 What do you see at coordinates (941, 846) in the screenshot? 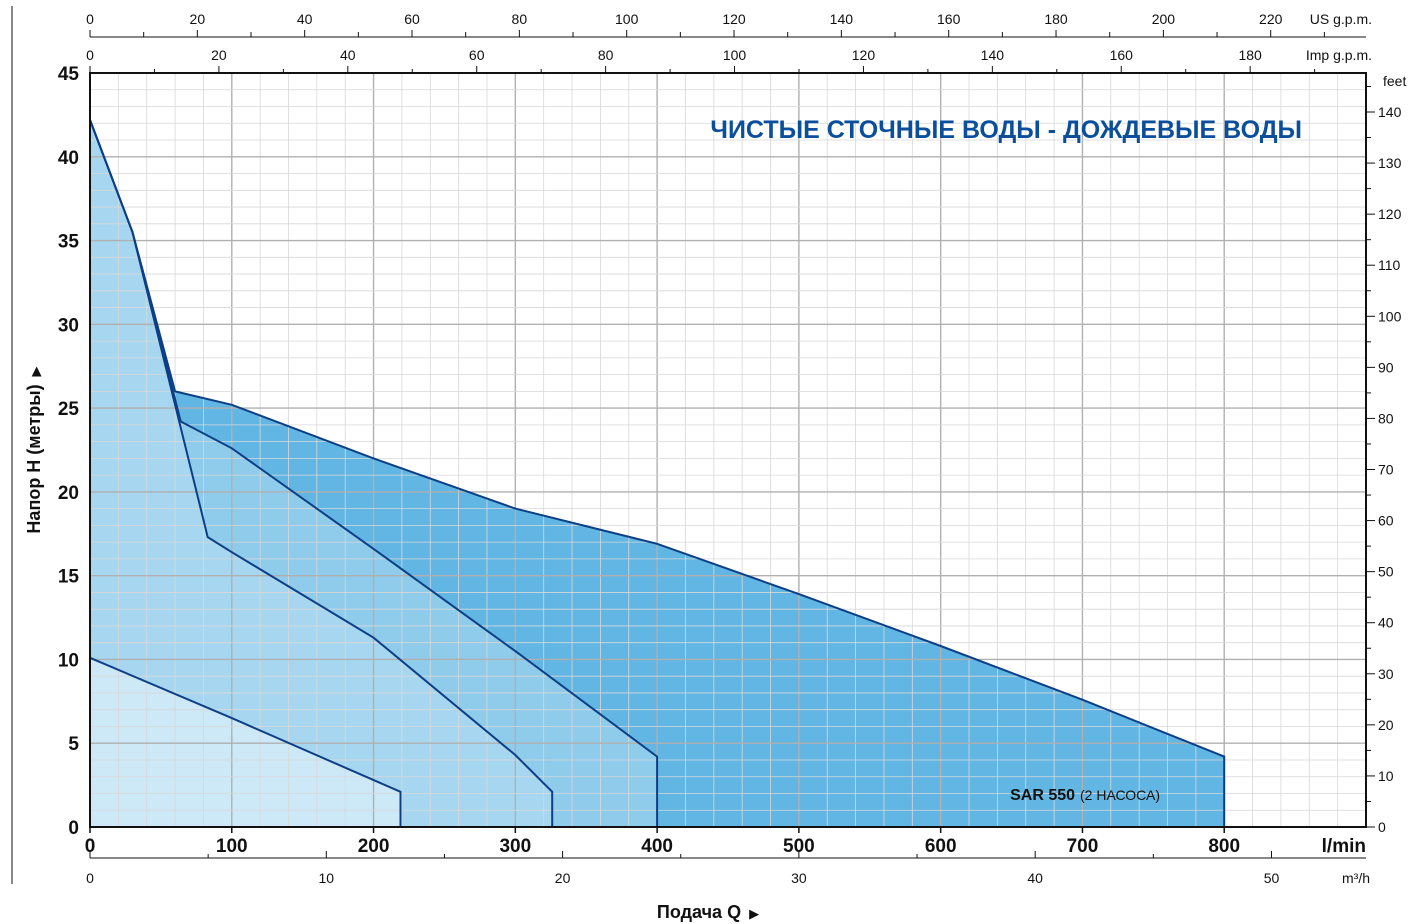
I see `x-tick-label: 600` at bounding box center [941, 846].